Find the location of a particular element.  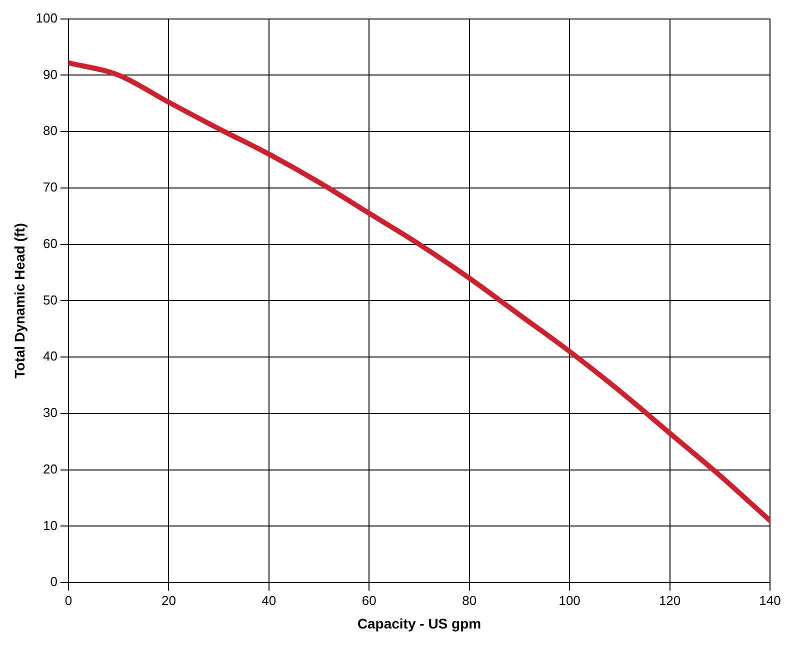

x-axis-title: Capacity - US gpm is located at coordinates (419, 623).